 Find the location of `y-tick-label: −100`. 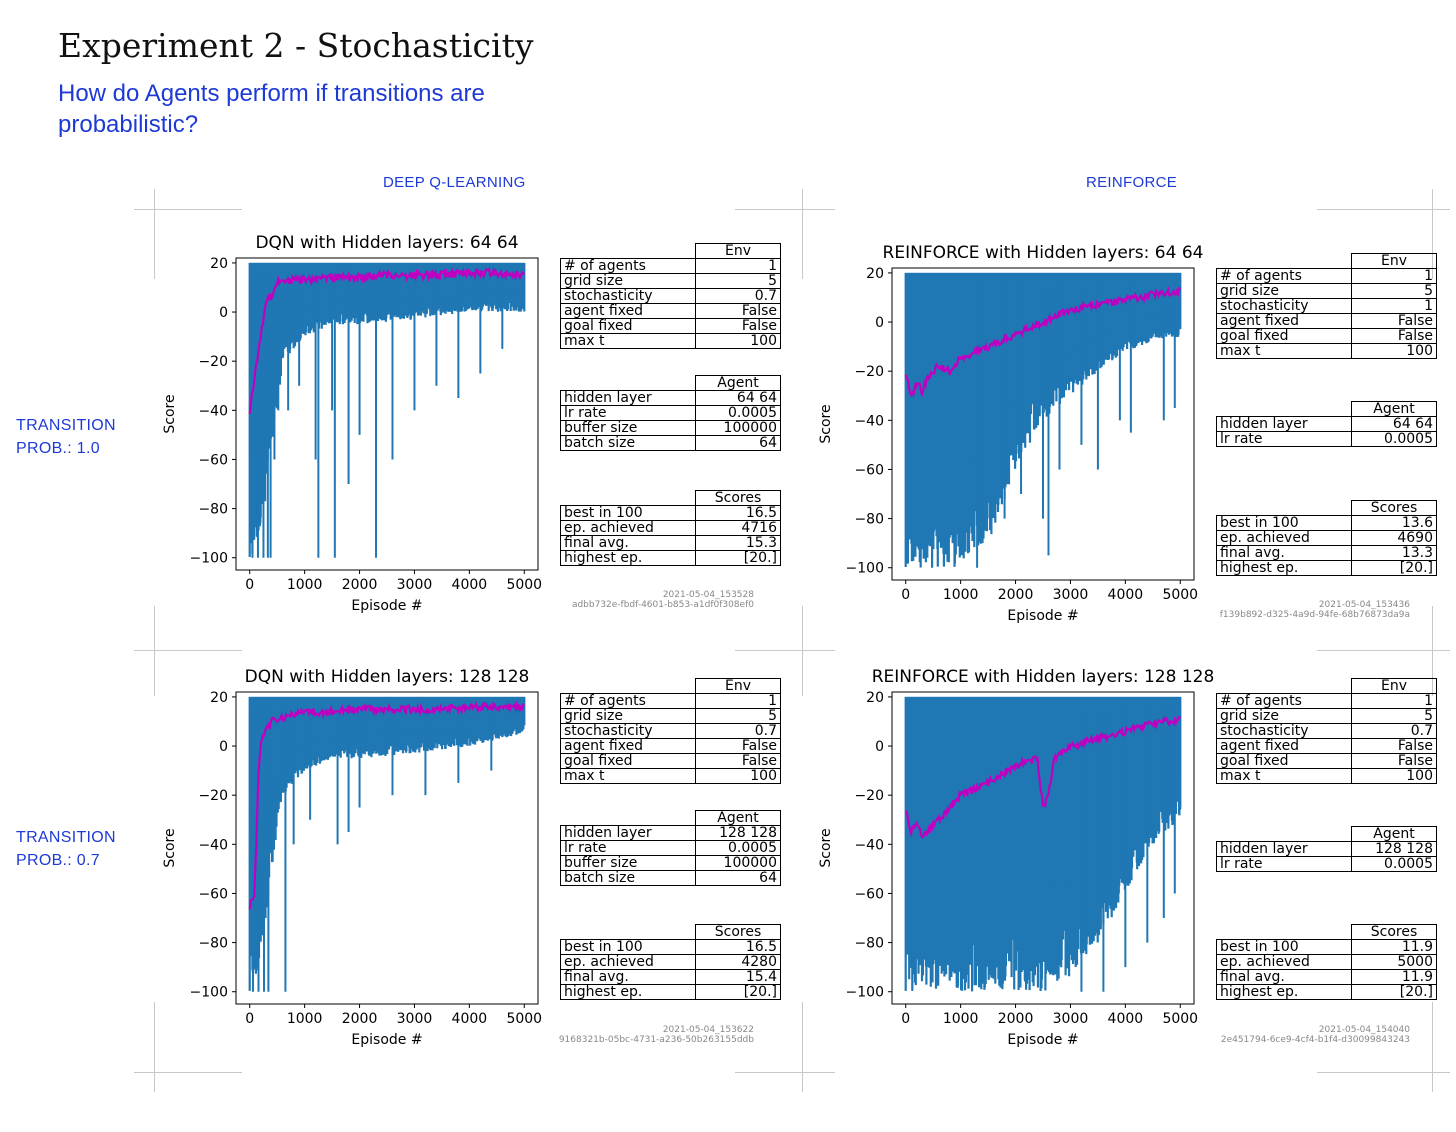

y-tick-label: −100 is located at coordinates (209, 559).